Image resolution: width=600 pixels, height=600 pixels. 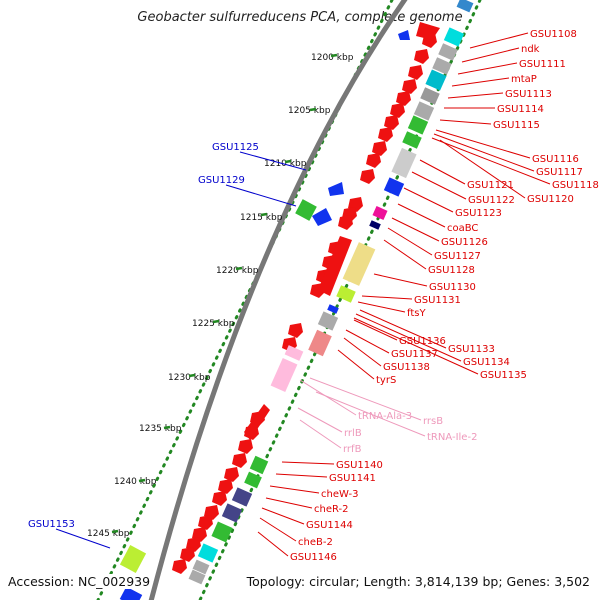 What do you see at coordinates (385, 416) in the screenshot?
I see `rna-label: tRNA-Ala-3` at bounding box center [385, 416].